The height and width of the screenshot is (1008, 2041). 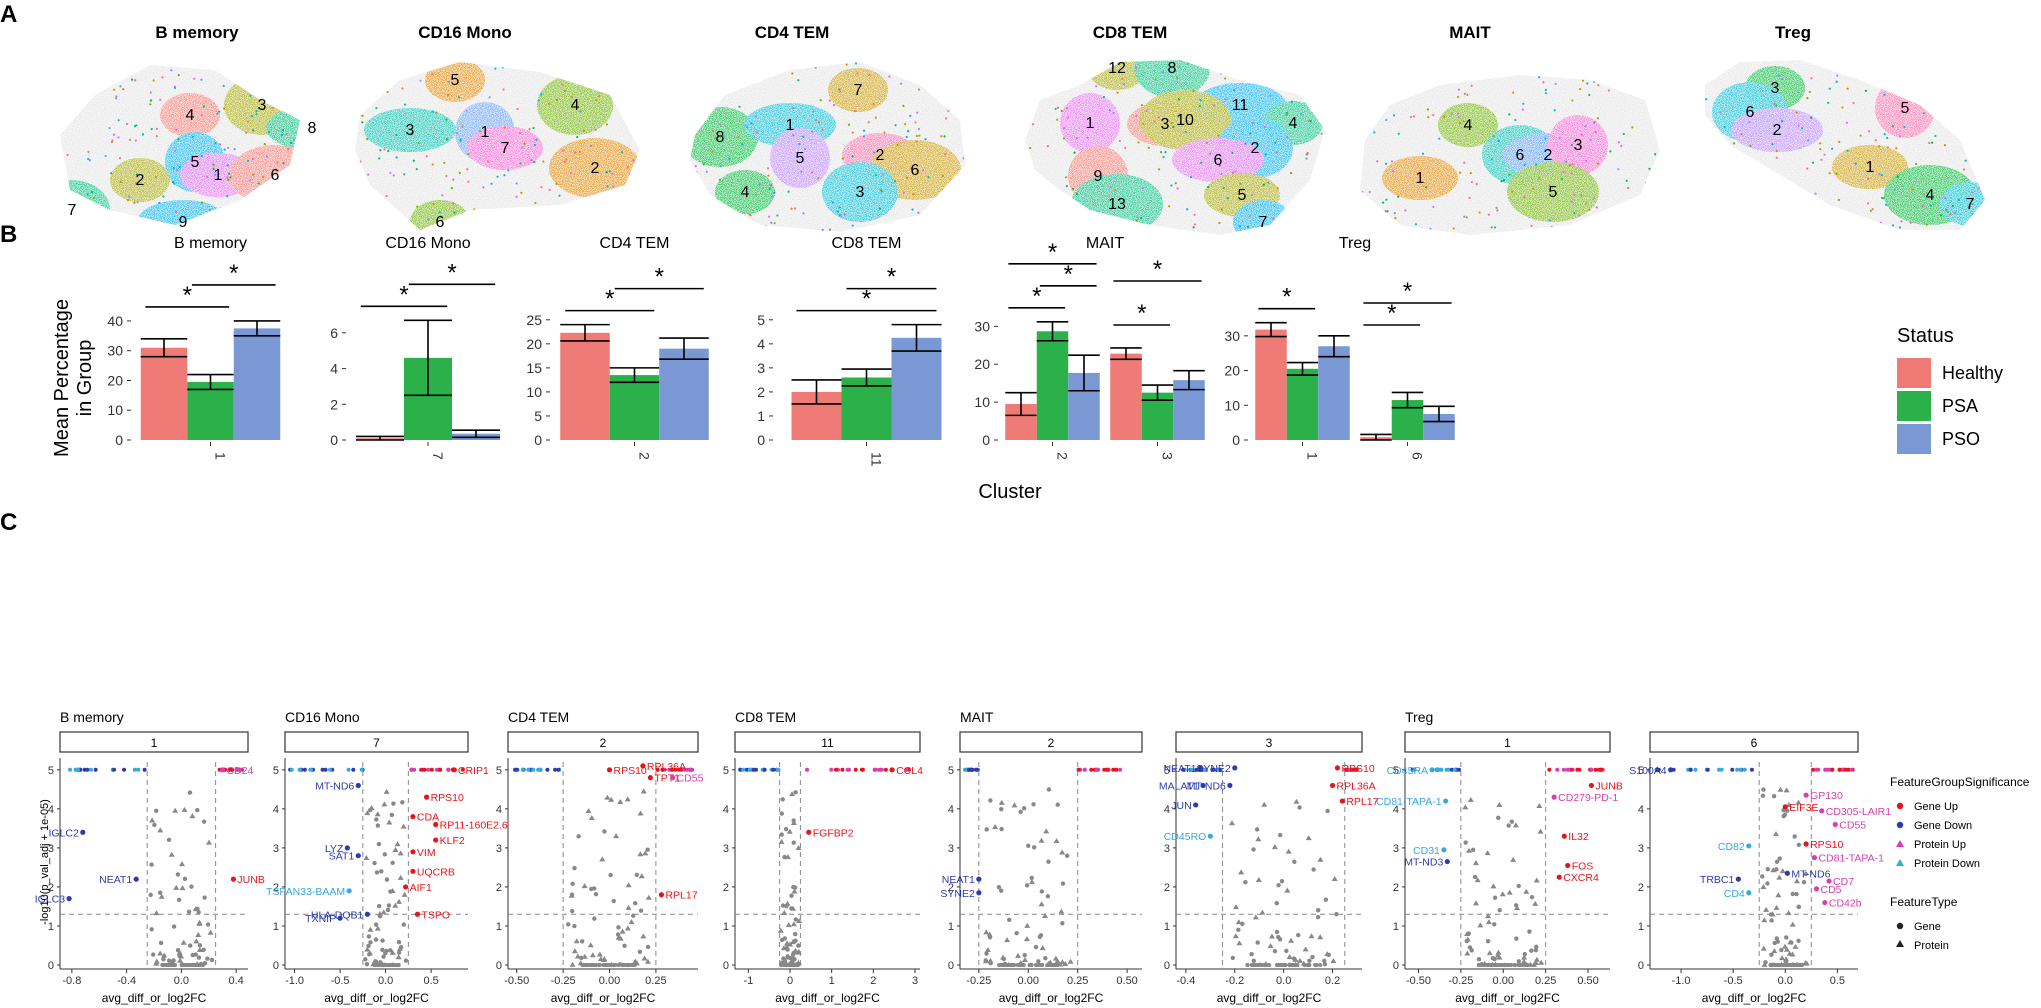 I want to click on legend-triangle, so click(x=1900, y=943).